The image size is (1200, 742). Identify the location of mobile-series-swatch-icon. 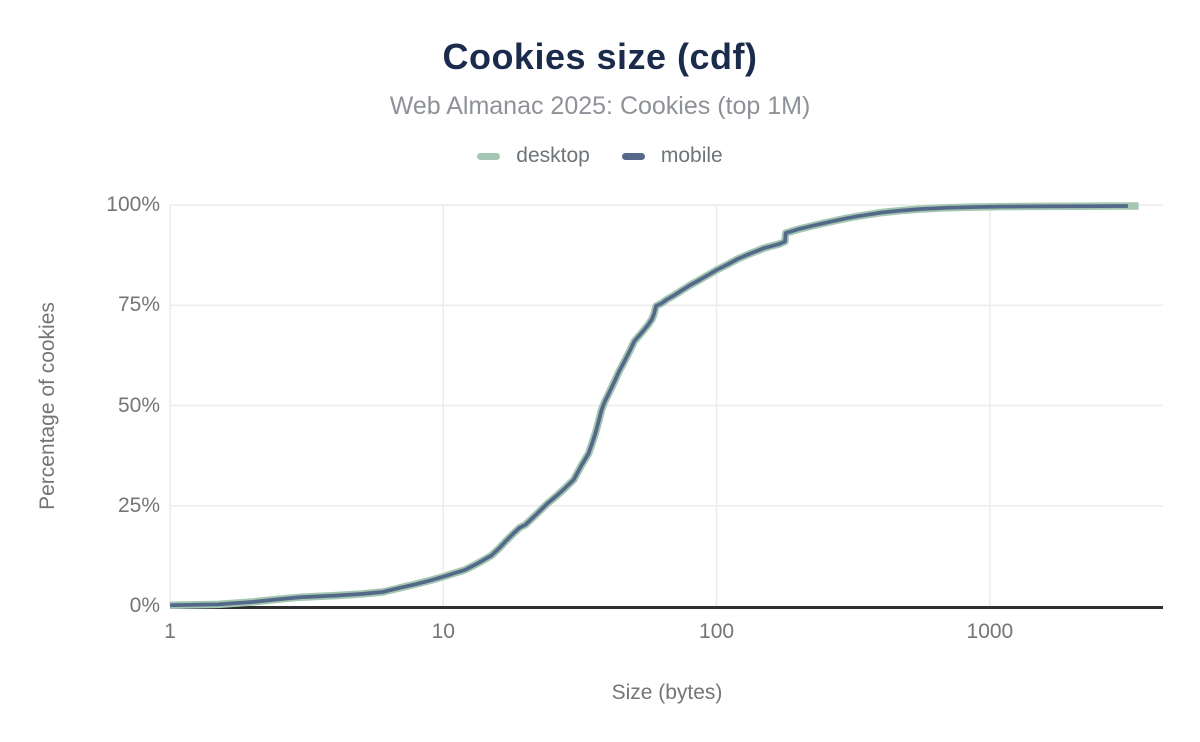
(633, 156).